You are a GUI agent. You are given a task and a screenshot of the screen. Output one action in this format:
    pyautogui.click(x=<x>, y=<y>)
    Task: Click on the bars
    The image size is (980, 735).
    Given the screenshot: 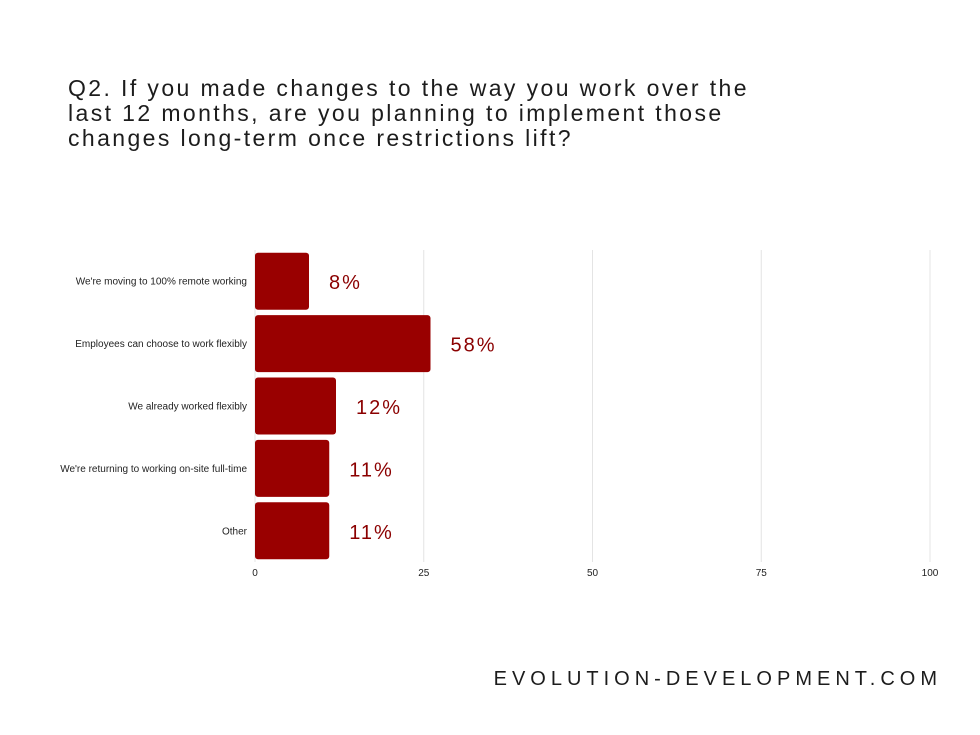 What is the action you would take?
    pyautogui.click(x=343, y=406)
    